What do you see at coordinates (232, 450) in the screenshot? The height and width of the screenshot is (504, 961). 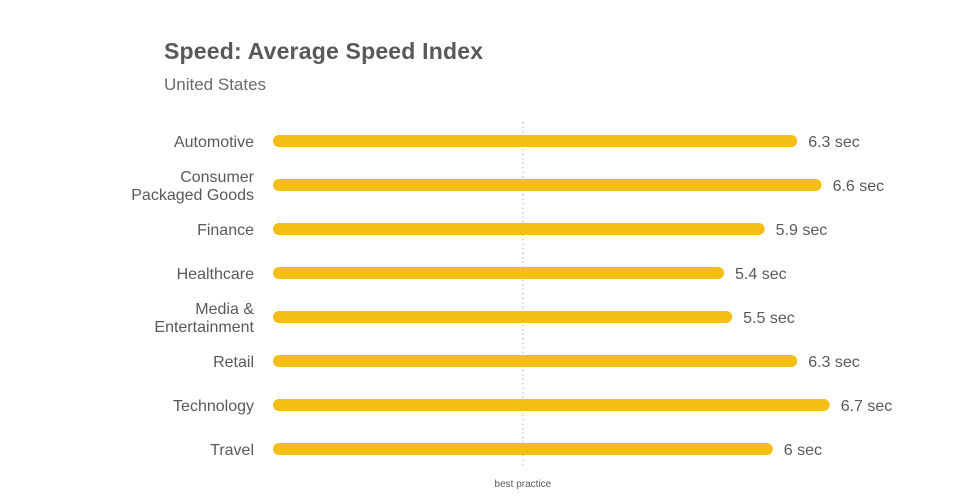 I see `category-label: Travel` at bounding box center [232, 450].